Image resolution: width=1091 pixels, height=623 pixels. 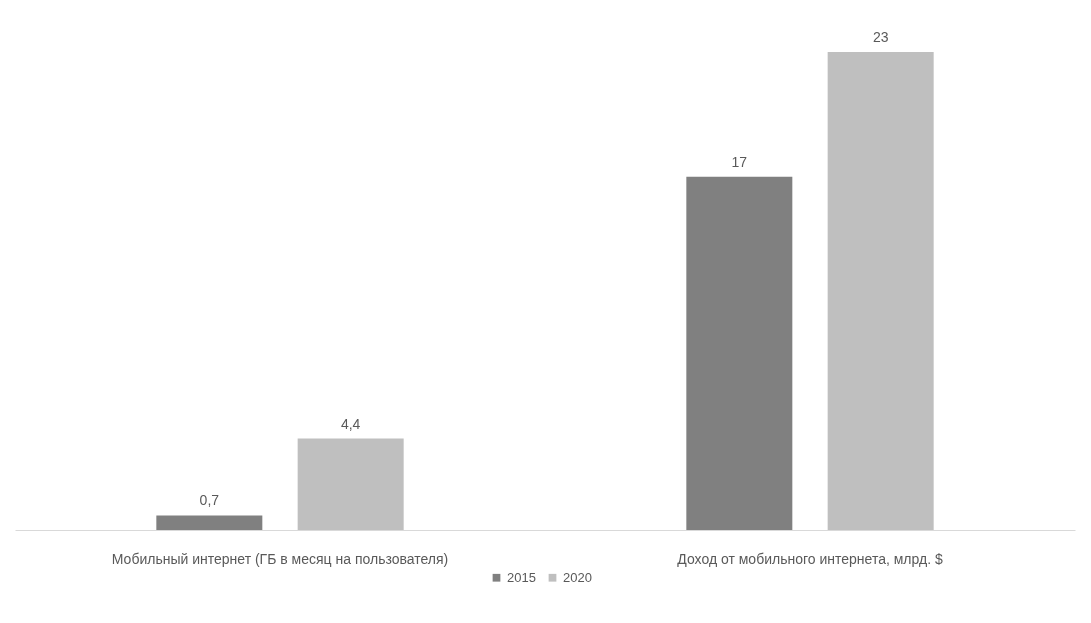 I want to click on data-label: 4,4, so click(x=350, y=423).